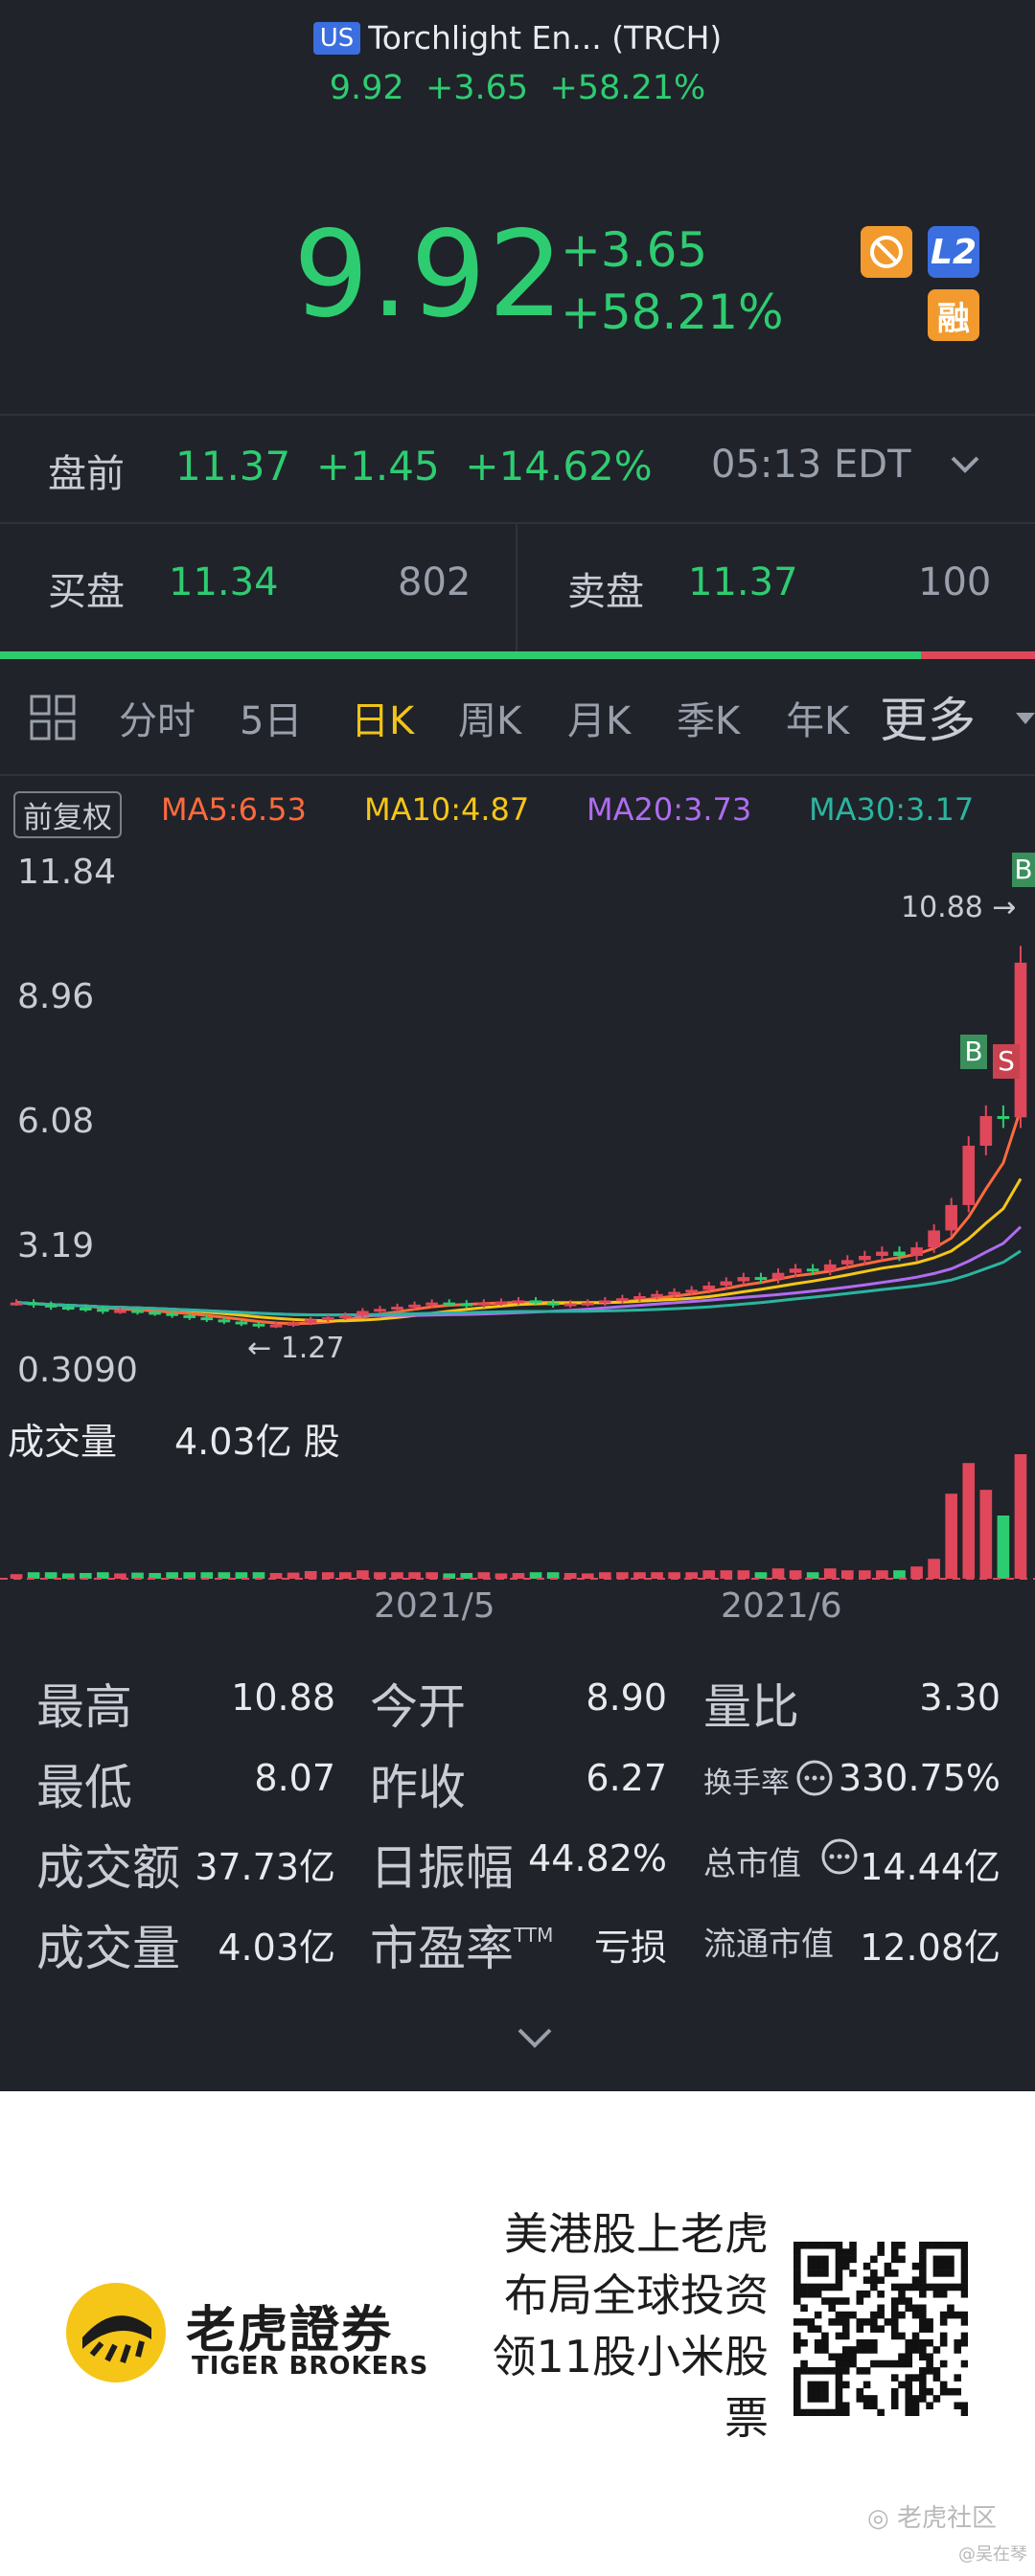  Describe the element at coordinates (930, 1948) in the screenshot. I see `stat-float-cap-value: 12.08亿` at that location.